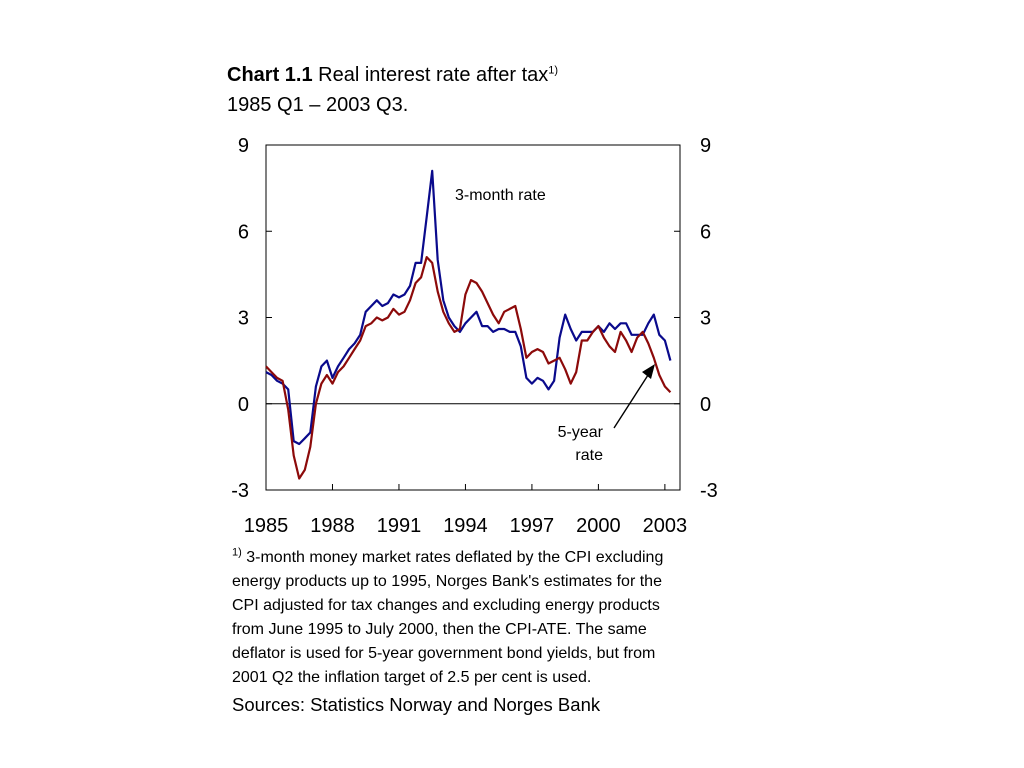 The width and height of the screenshot is (1024, 768). Describe the element at coordinates (500, 195) in the screenshot. I see `three-month-rate-label: 3-month rate` at that location.